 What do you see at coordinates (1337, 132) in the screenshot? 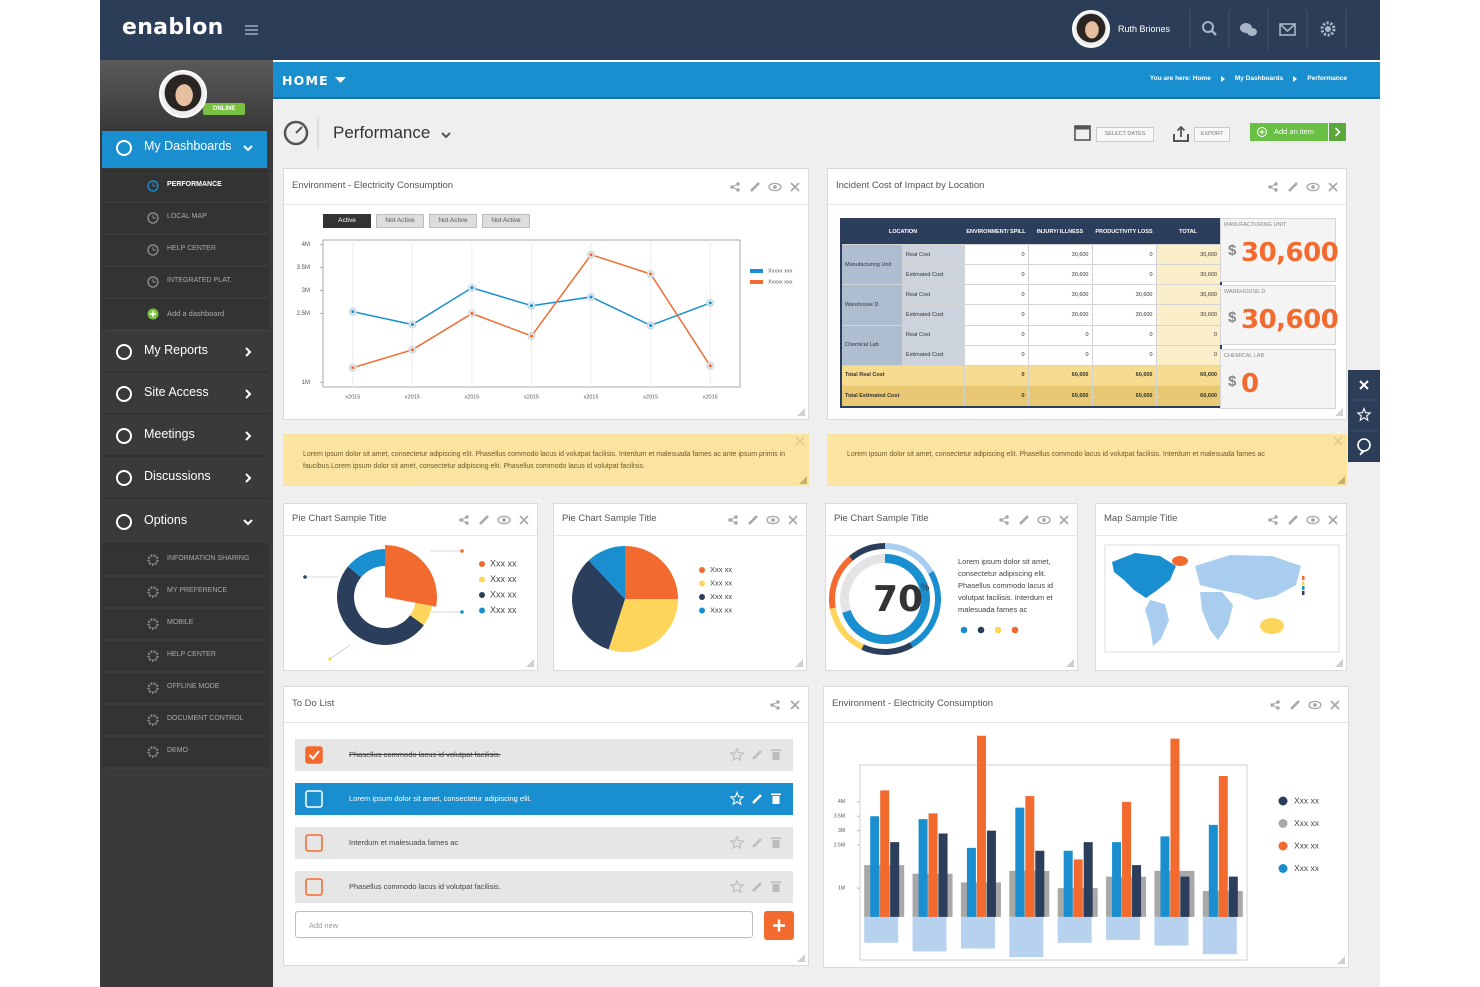
I see `add-item-arrow` at bounding box center [1337, 132].